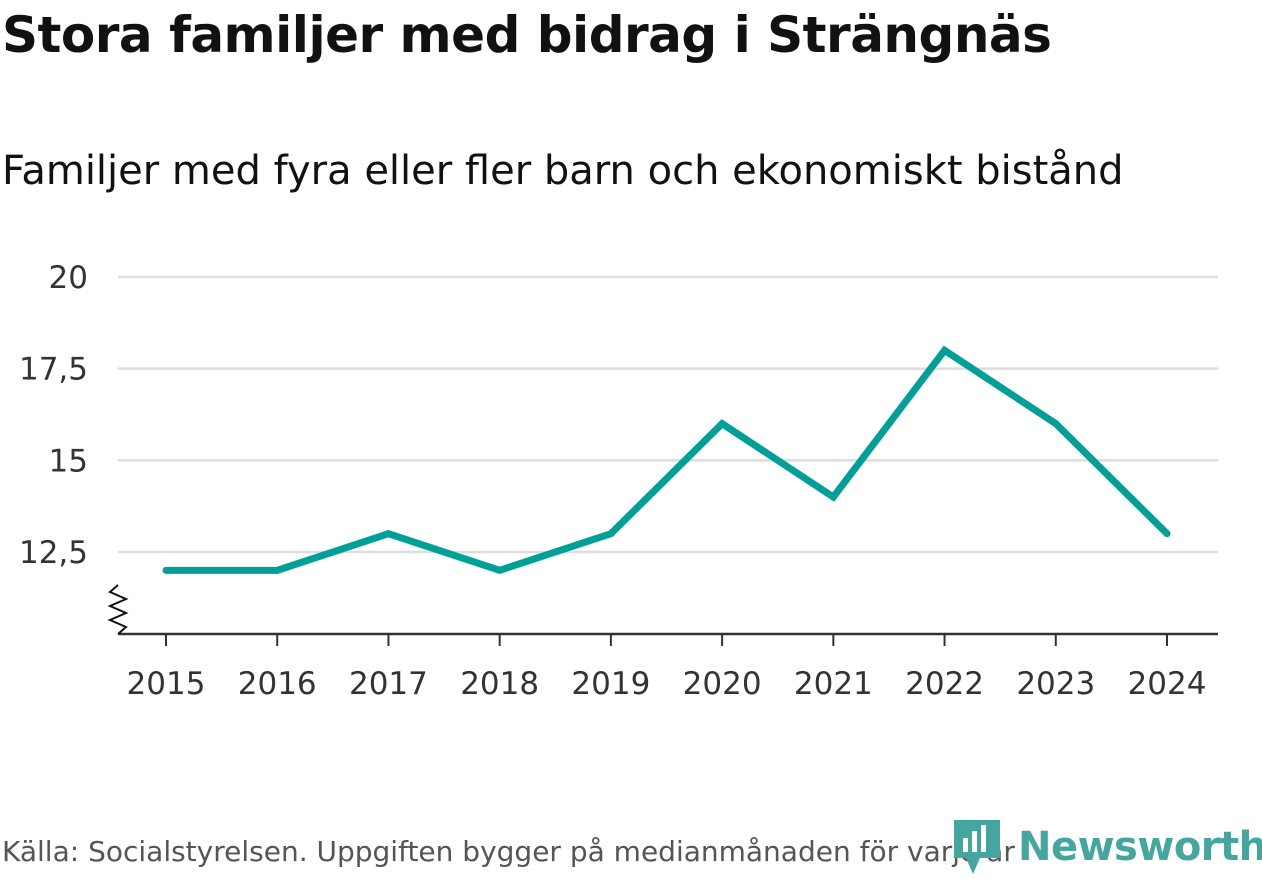  Describe the element at coordinates (1140, 847) in the screenshot. I see `brand-name: Newsworthy` at that location.